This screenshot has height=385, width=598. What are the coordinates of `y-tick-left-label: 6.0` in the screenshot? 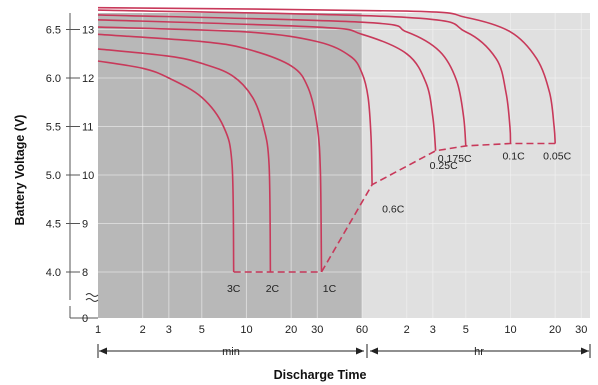 It's located at (53, 79).